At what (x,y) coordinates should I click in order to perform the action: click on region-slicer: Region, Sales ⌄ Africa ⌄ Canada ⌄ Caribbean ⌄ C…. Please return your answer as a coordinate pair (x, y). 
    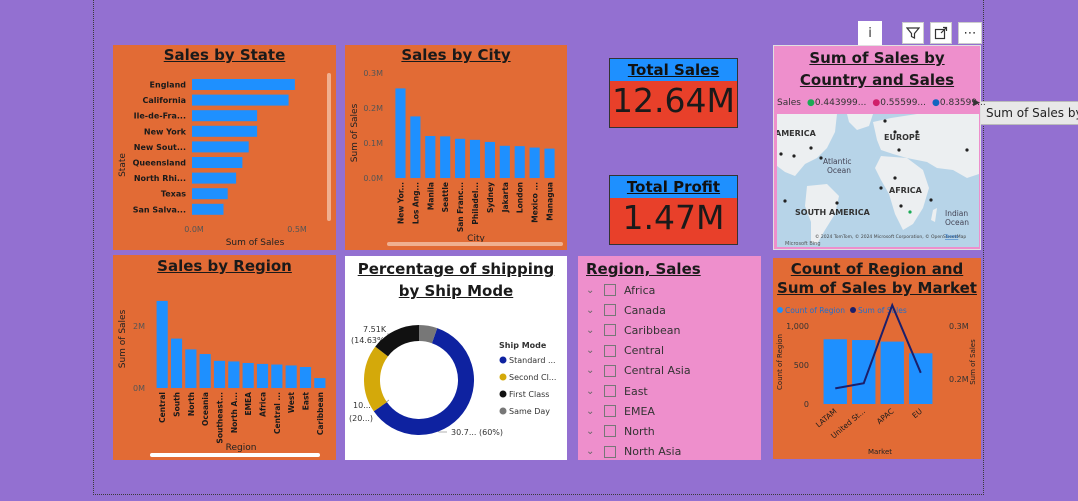
    Looking at the image, I should click on (669, 358).